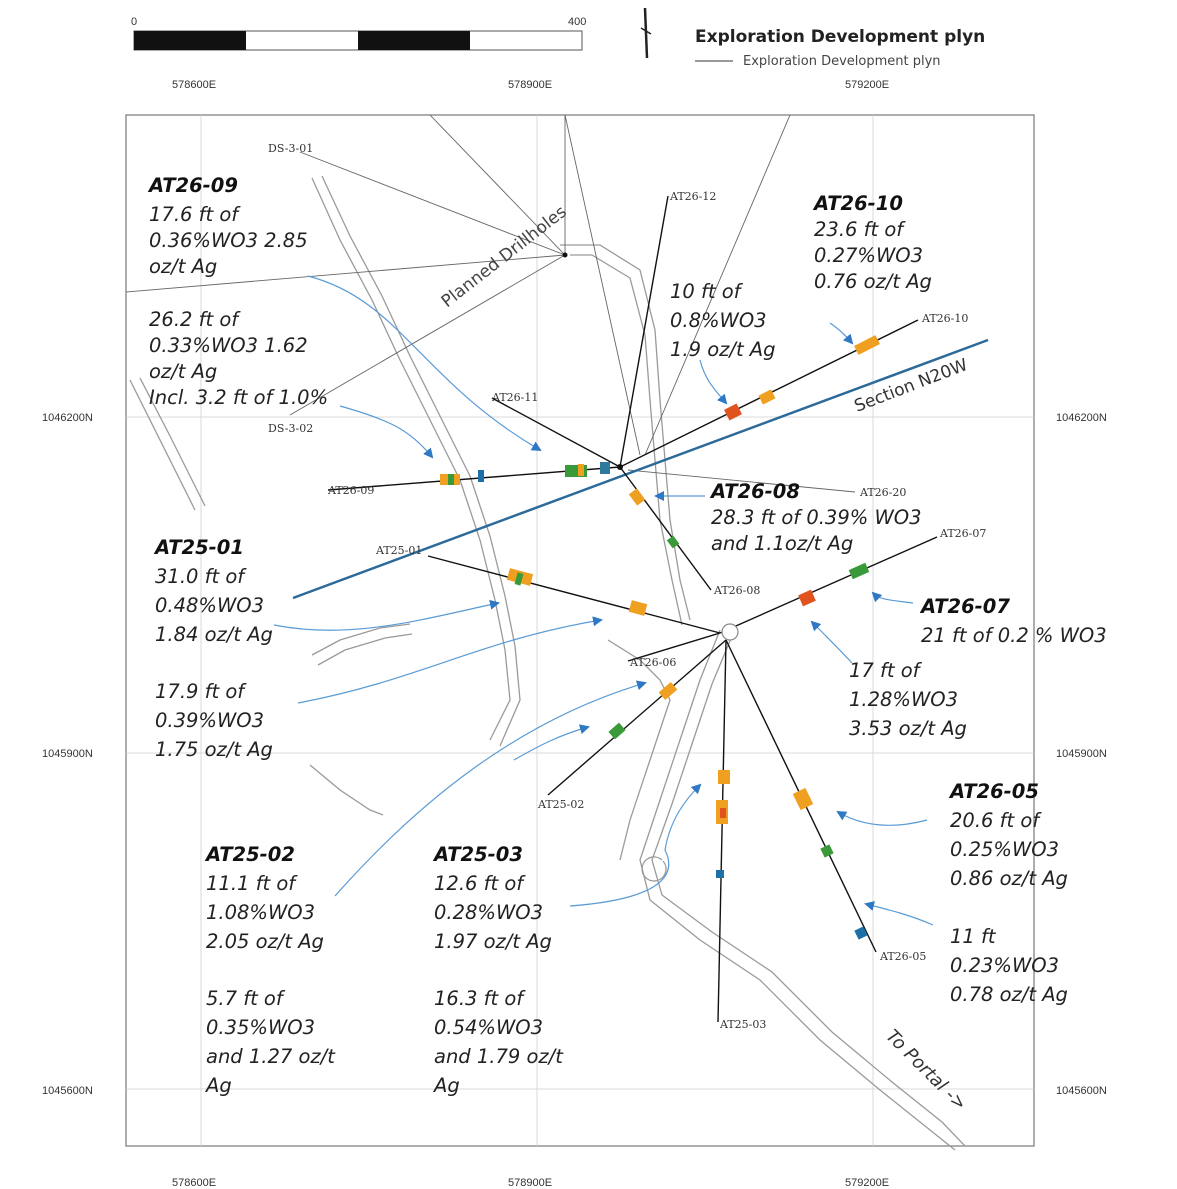  Describe the element at coordinates (214, 634) in the screenshot. I see `annotation-line: 1.84 oz/t Ag` at that location.